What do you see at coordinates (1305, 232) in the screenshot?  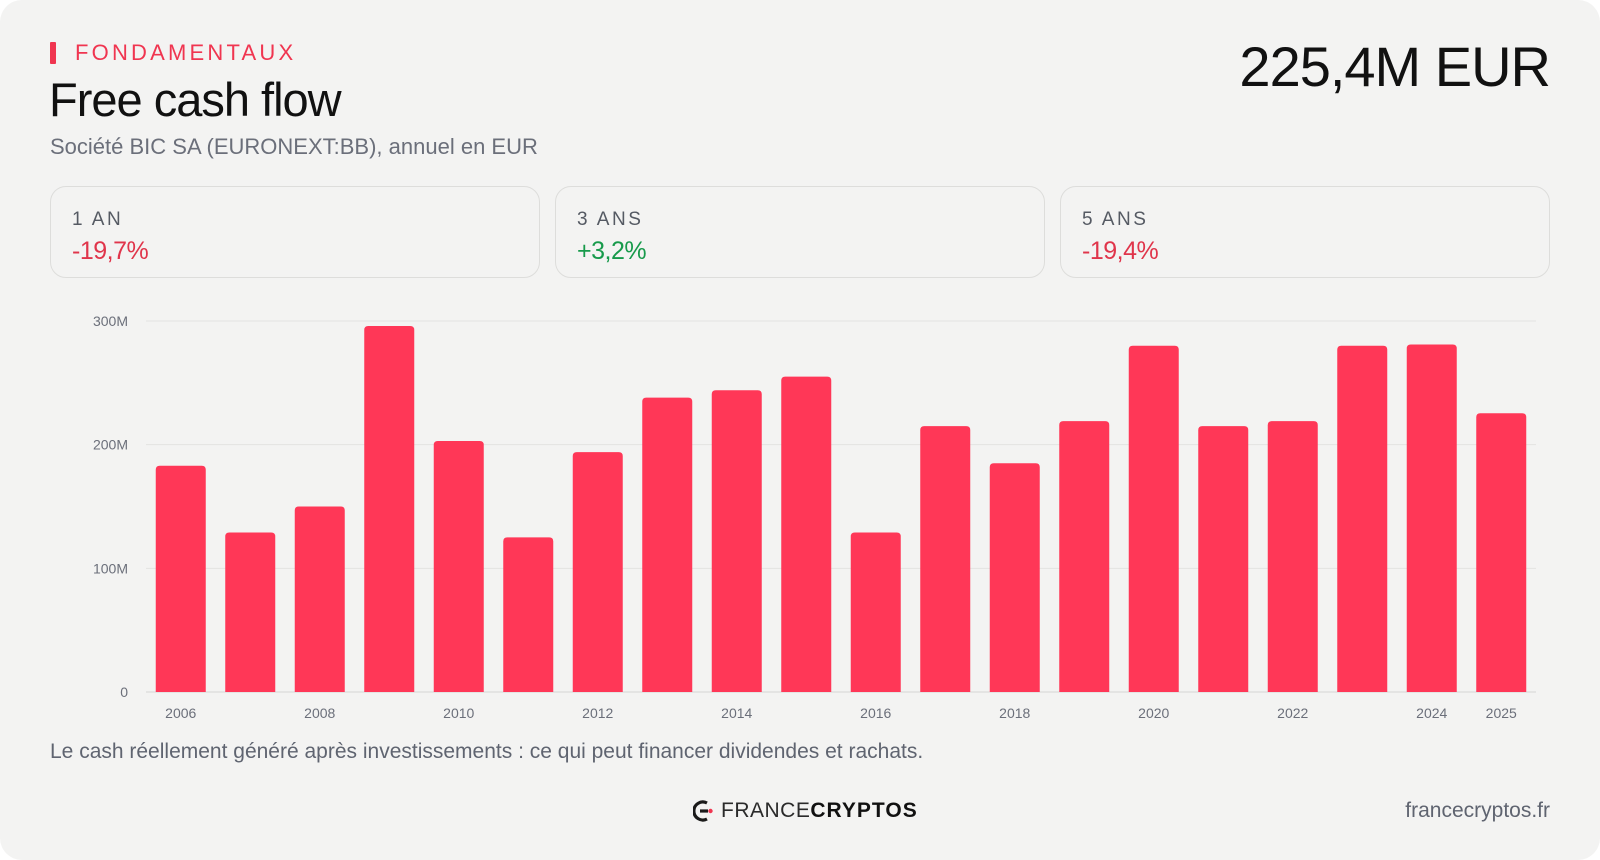 I see `stat-card-5-years: 5 ANS -19,4%` at bounding box center [1305, 232].